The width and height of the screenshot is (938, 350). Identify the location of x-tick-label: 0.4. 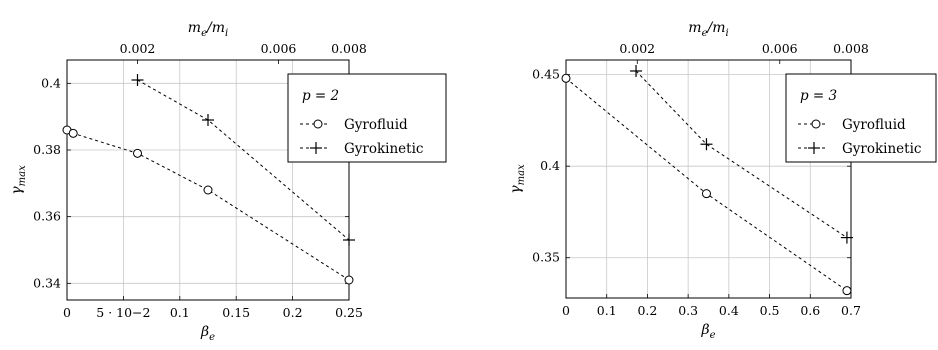
(729, 310).